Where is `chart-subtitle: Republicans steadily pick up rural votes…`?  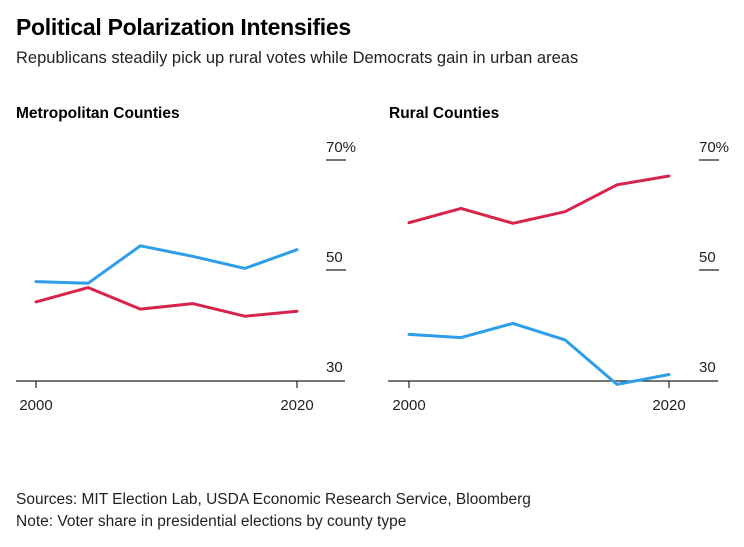 chart-subtitle: Republicans steadily pick up rural votes… is located at coordinates (297, 58).